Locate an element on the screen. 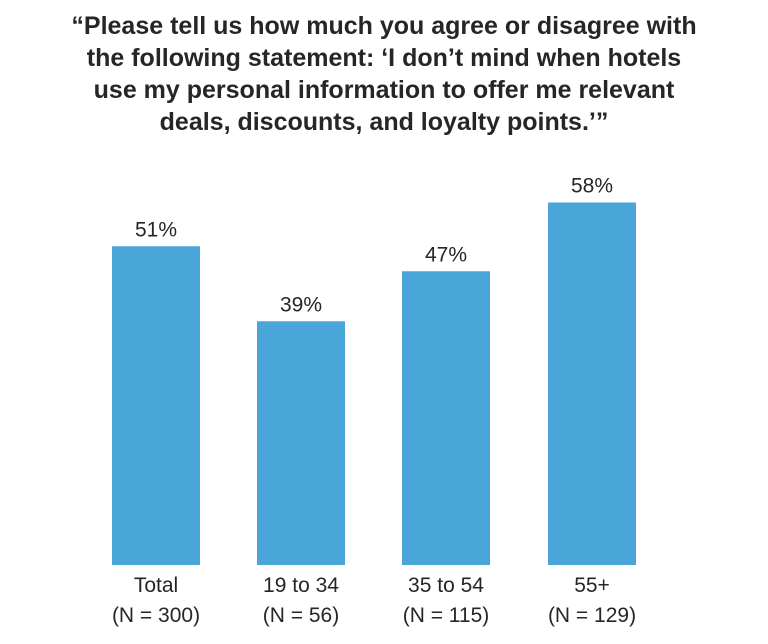 Image resolution: width=768 pixels, height=644 pixels. value-label-1: 51% is located at coordinates (156, 229).